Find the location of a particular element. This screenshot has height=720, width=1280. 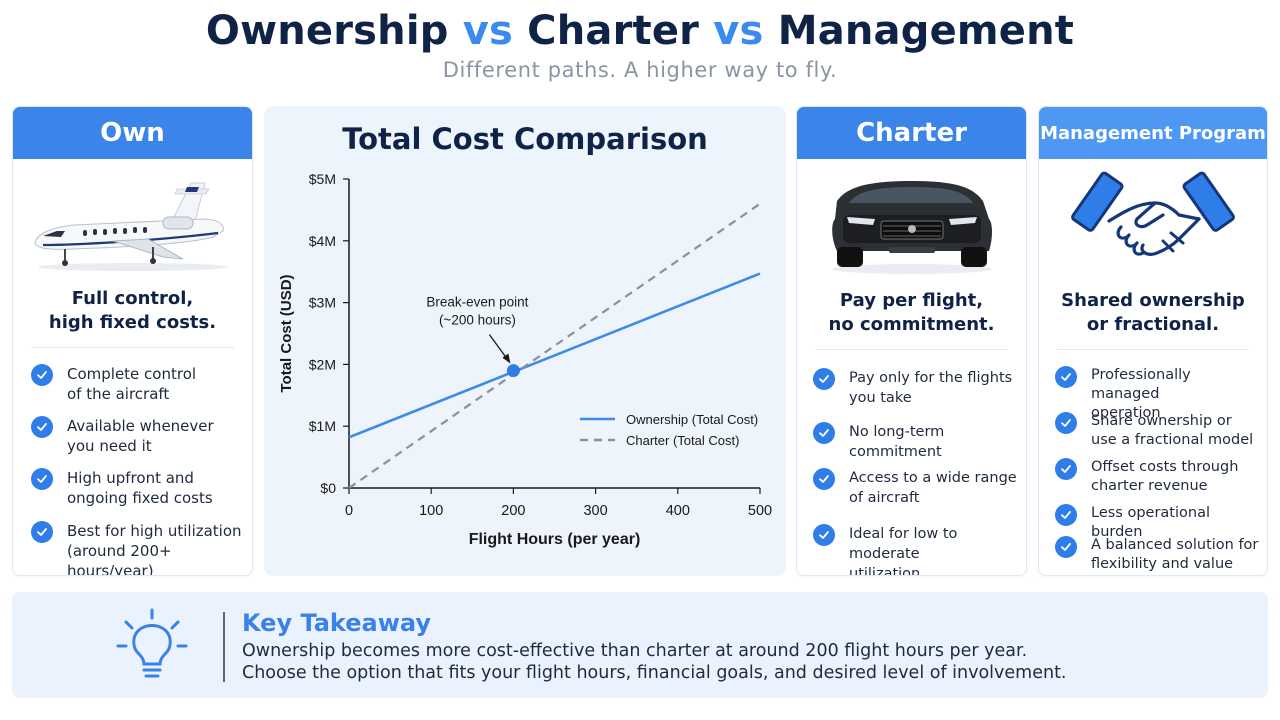

own-feature-text: Best for high utilization is located at coordinates (154, 531).